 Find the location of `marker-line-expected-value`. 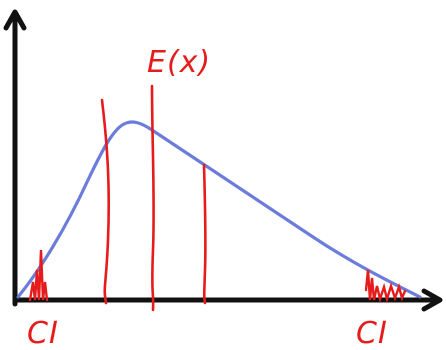

marker-line-expected-value is located at coordinates (152, 198).